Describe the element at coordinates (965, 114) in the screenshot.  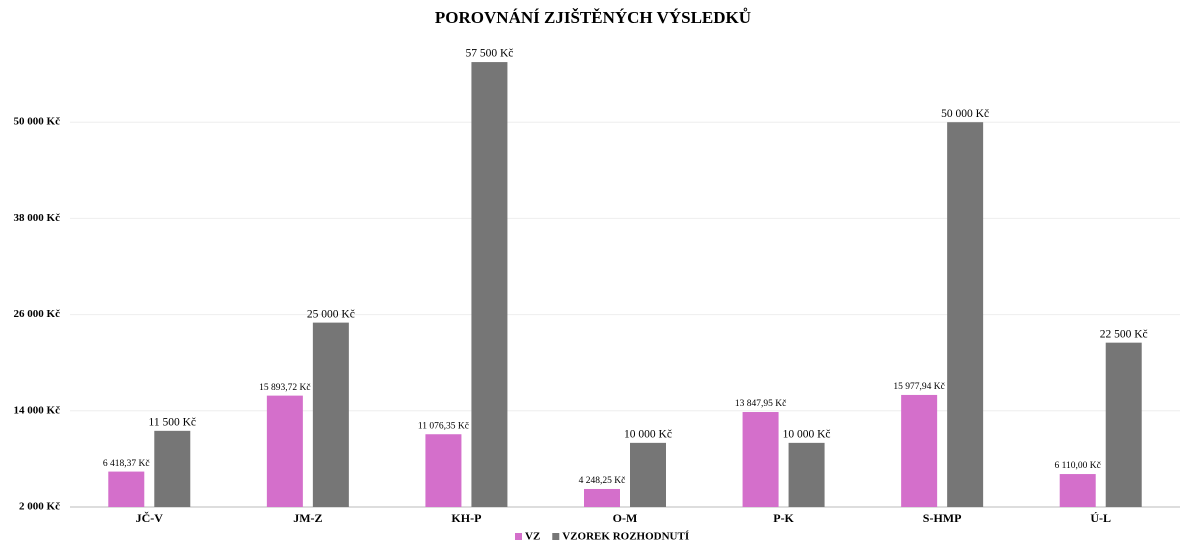
I see `value-label: 50 000 Kč` at that location.